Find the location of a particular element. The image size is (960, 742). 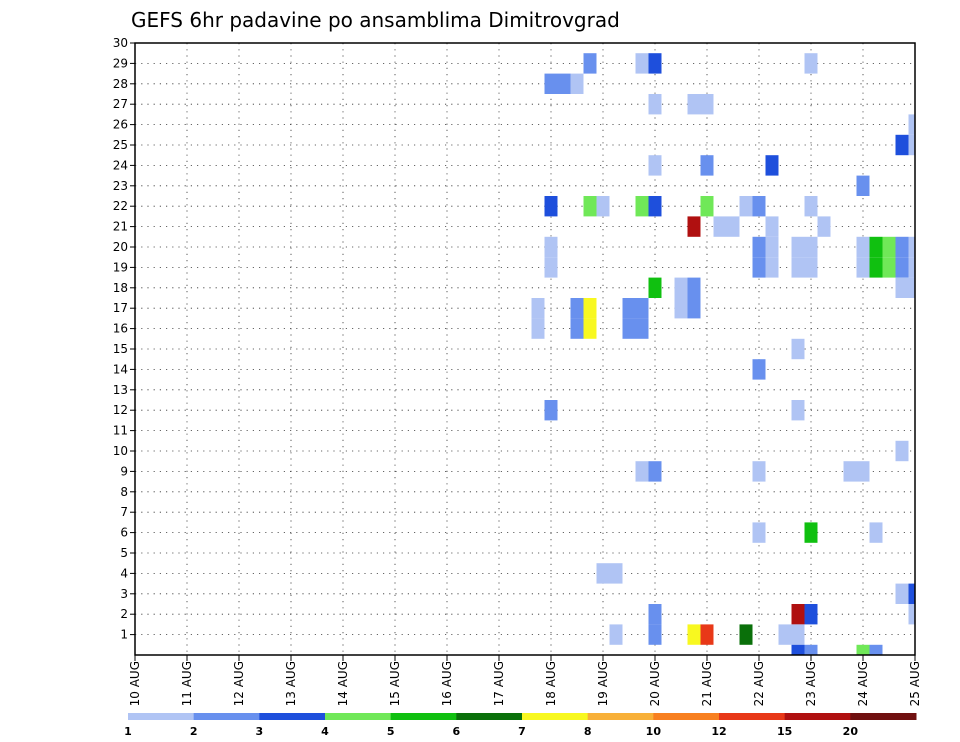

colorbar: 1 2 3 4 5 6 7 8 10 12 15 20 is located at coordinates (520, 725).